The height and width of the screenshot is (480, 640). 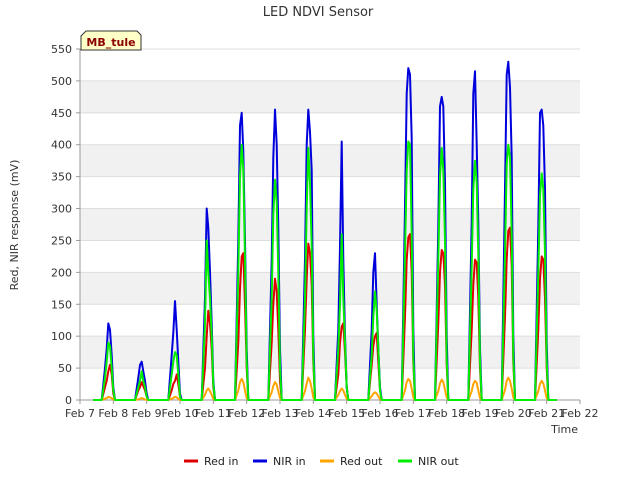 I want to click on x-tick-label: Feb 16, so click(x=380, y=413).